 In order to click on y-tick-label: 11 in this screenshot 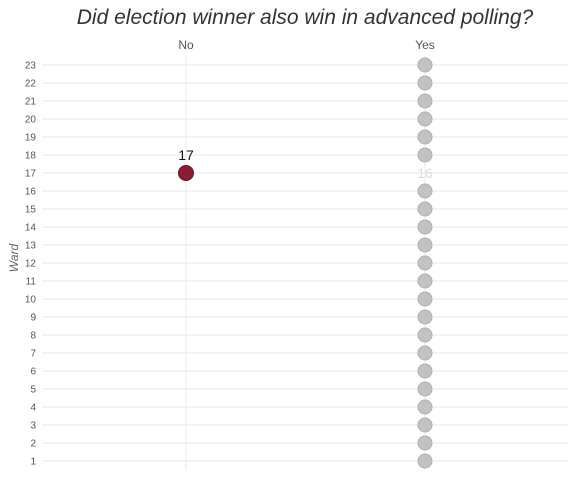, I will do `click(31, 282)`.